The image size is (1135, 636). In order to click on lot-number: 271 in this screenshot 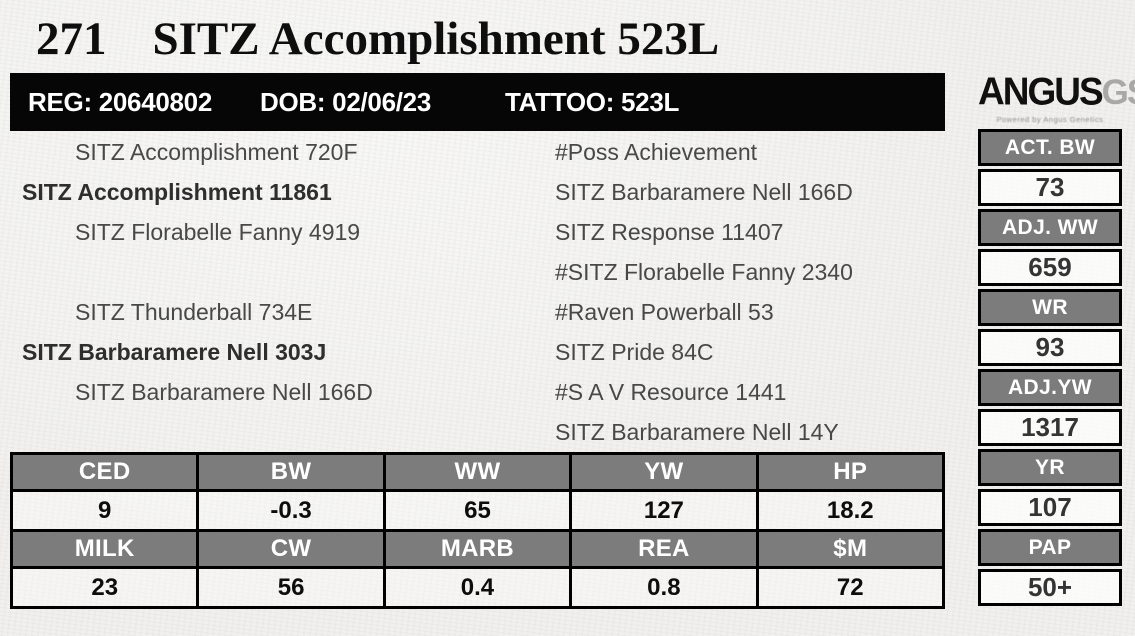, I will do `click(71, 39)`.